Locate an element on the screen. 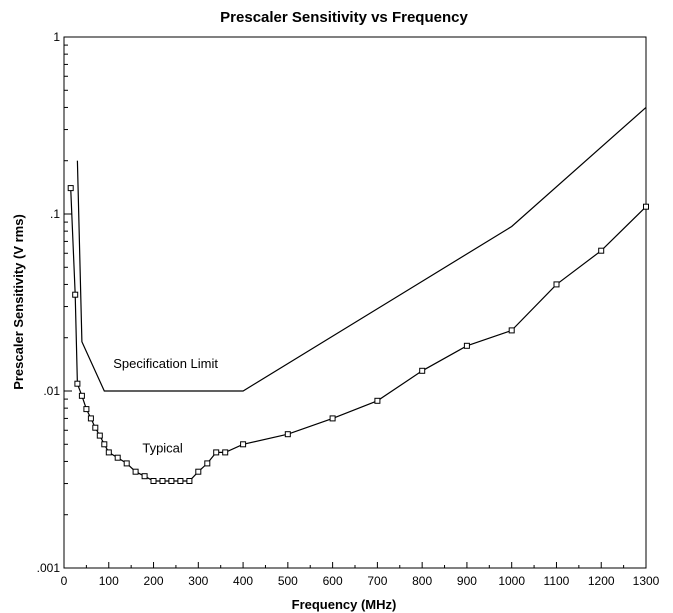 The width and height of the screenshot is (673, 613). x-tick-label: 1300 is located at coordinates (646, 581).